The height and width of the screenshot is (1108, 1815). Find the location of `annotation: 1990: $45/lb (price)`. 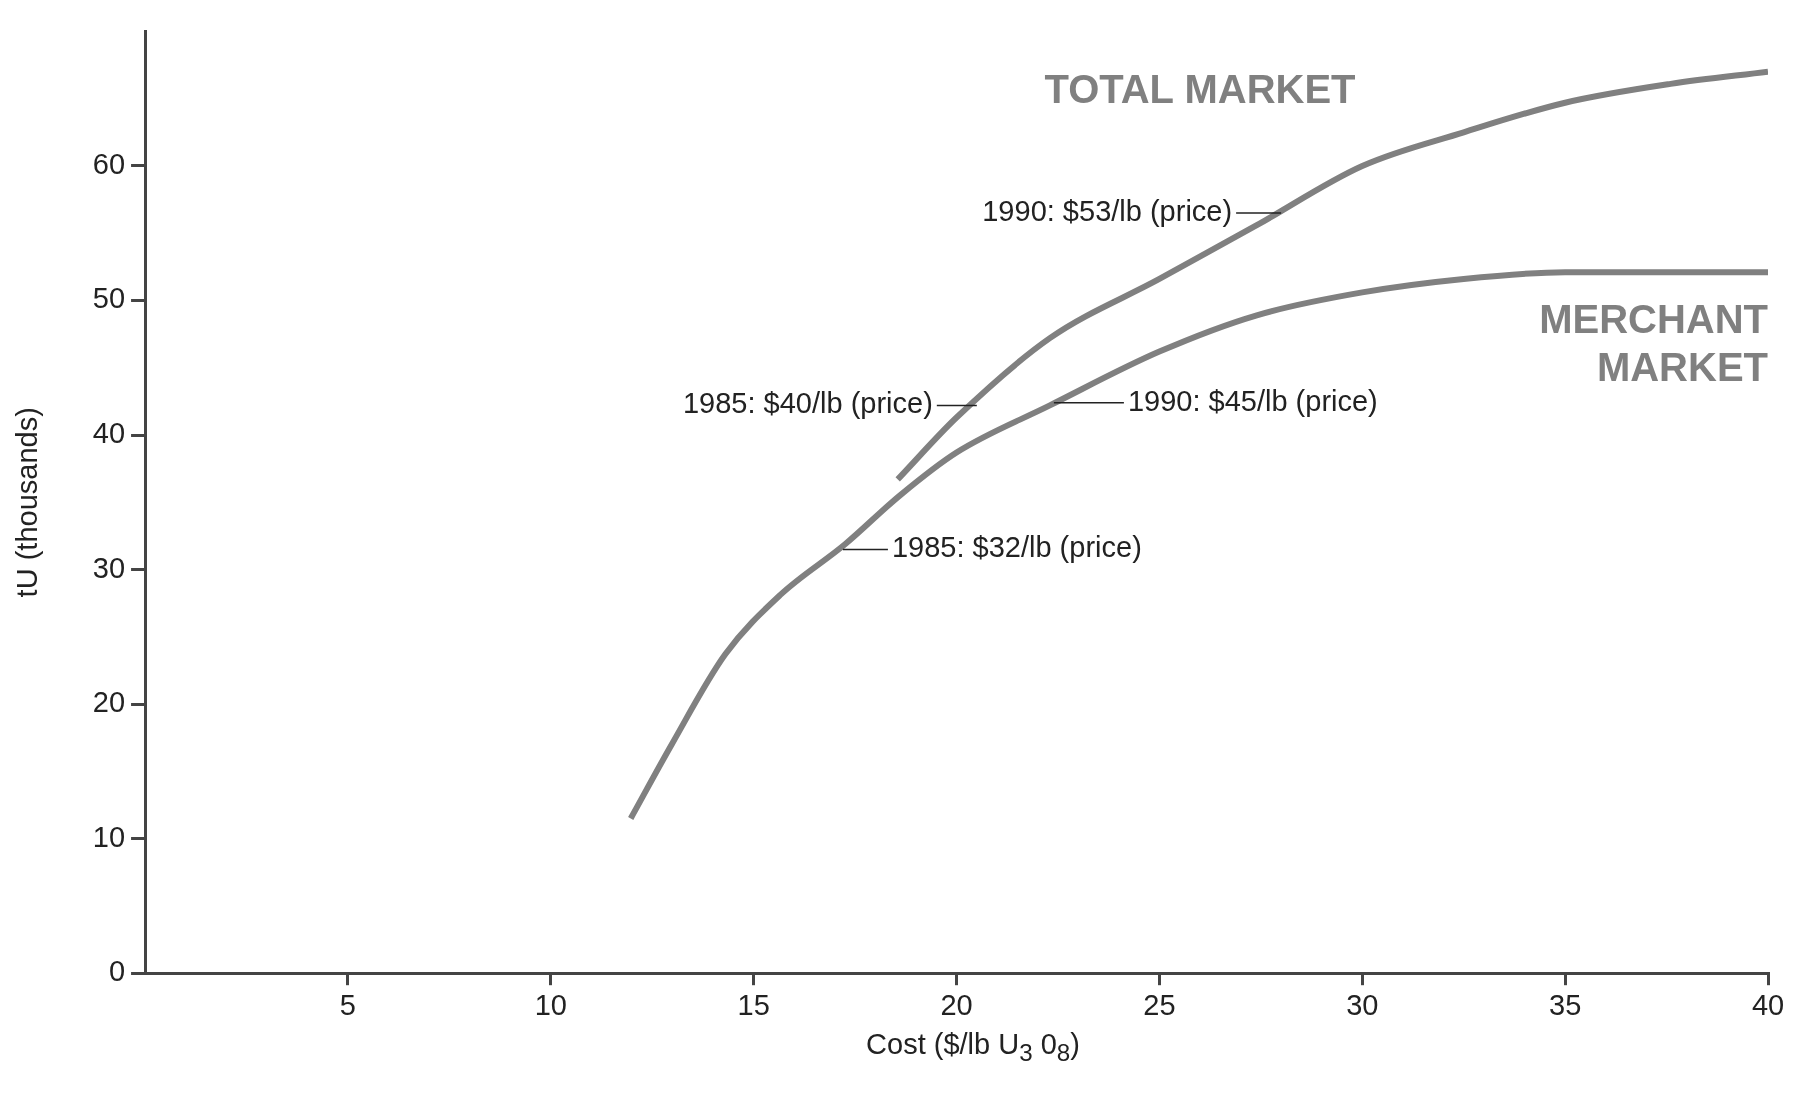

annotation: 1990: $45/lb (price) is located at coordinates (1252, 400).